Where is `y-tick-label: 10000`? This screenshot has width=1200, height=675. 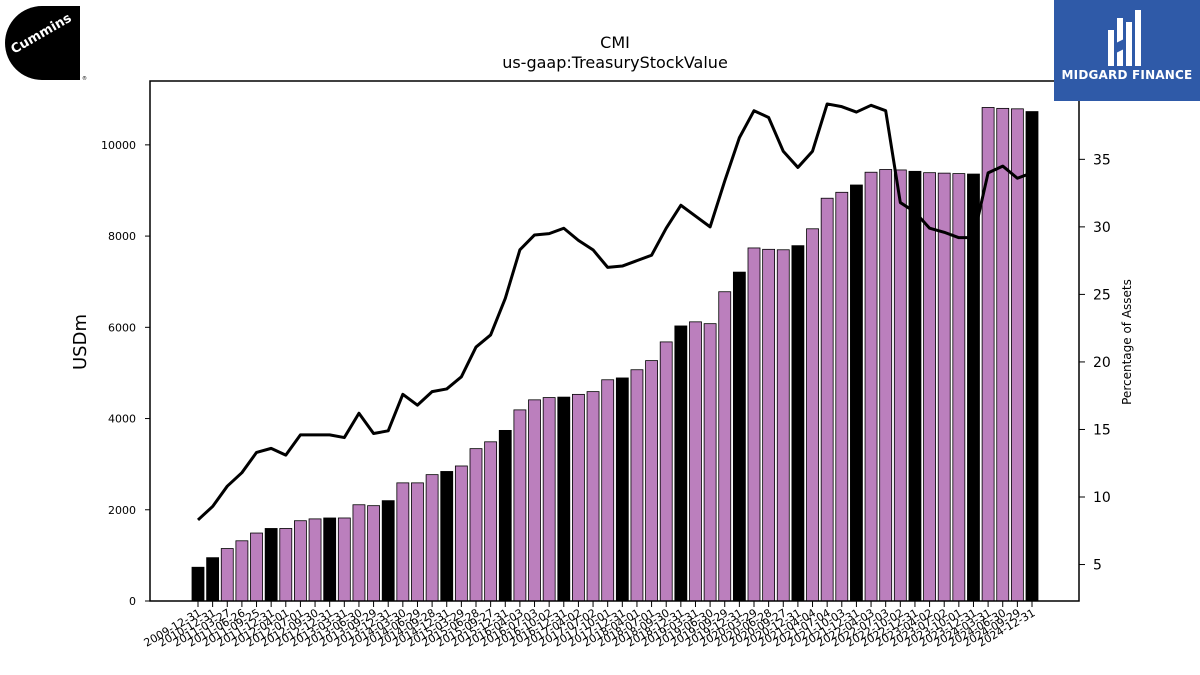 y-tick-label: 10000 is located at coordinates (118, 145).